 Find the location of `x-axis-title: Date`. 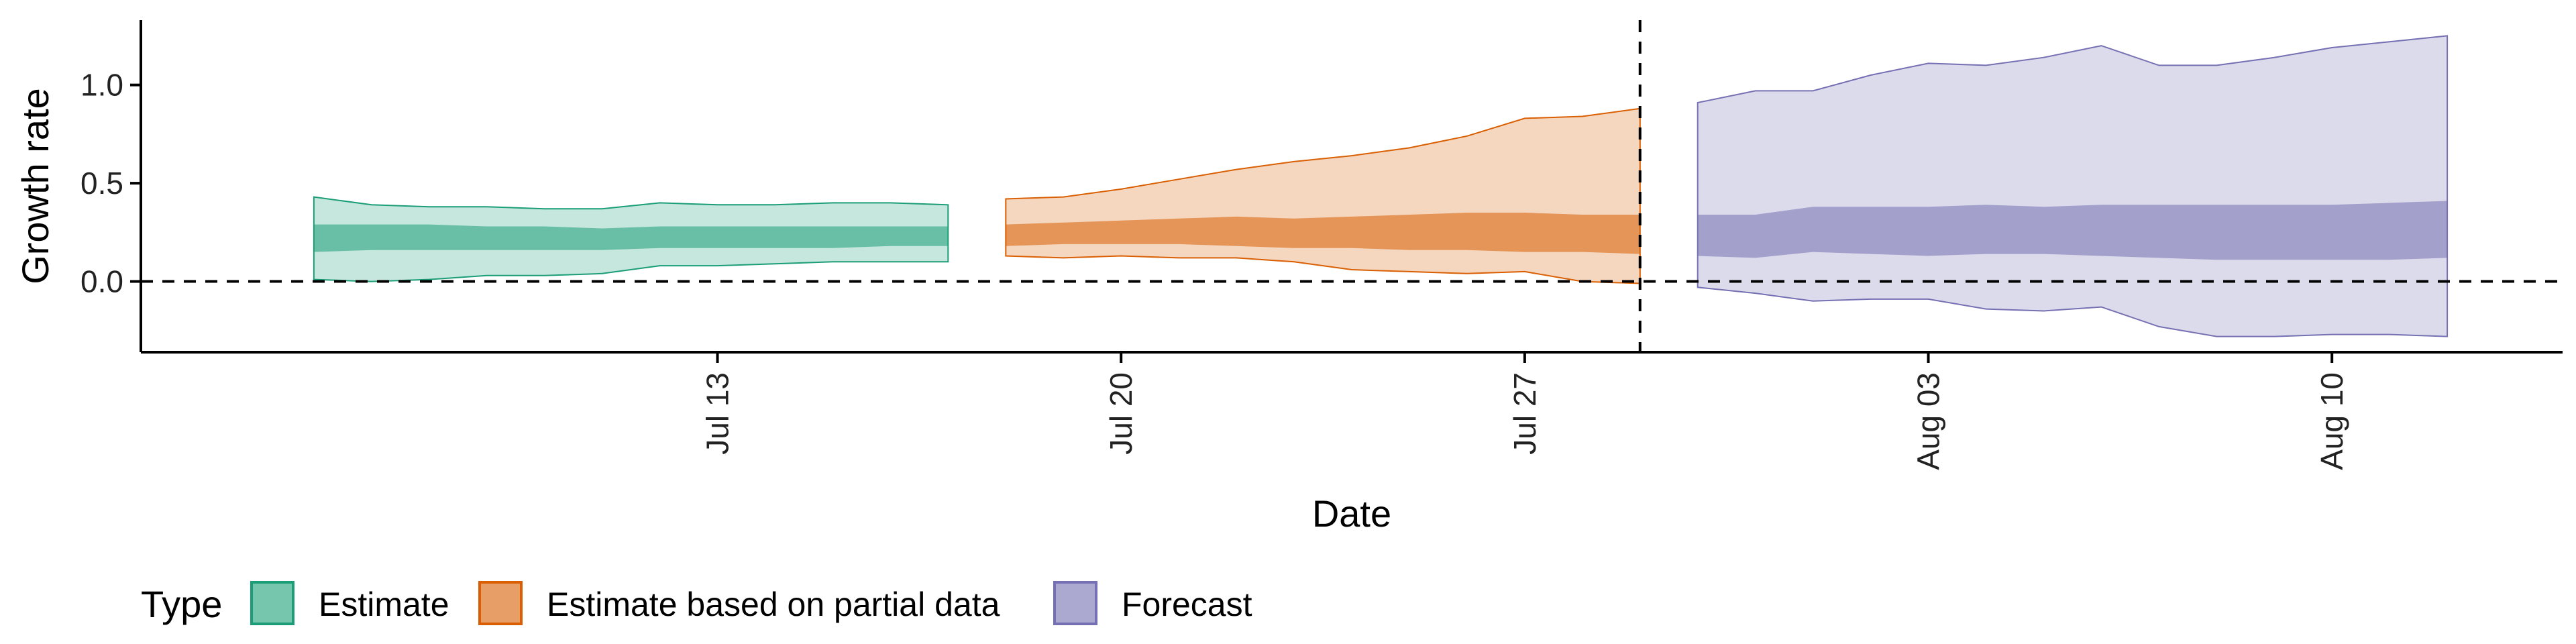

x-axis-title: Date is located at coordinates (1351, 513).